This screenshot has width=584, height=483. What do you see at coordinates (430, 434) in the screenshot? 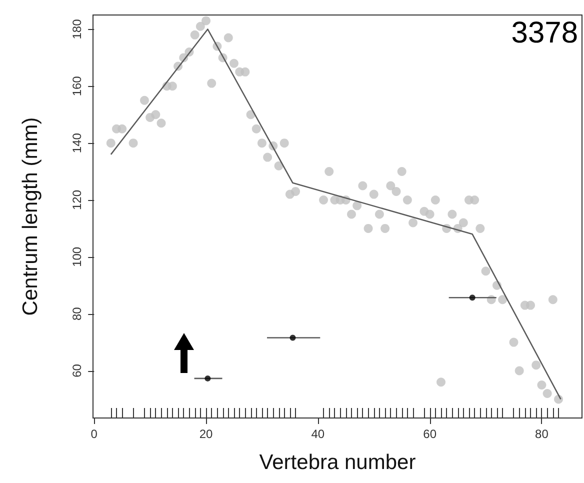
I see `x-tick-label: 60` at bounding box center [430, 434].